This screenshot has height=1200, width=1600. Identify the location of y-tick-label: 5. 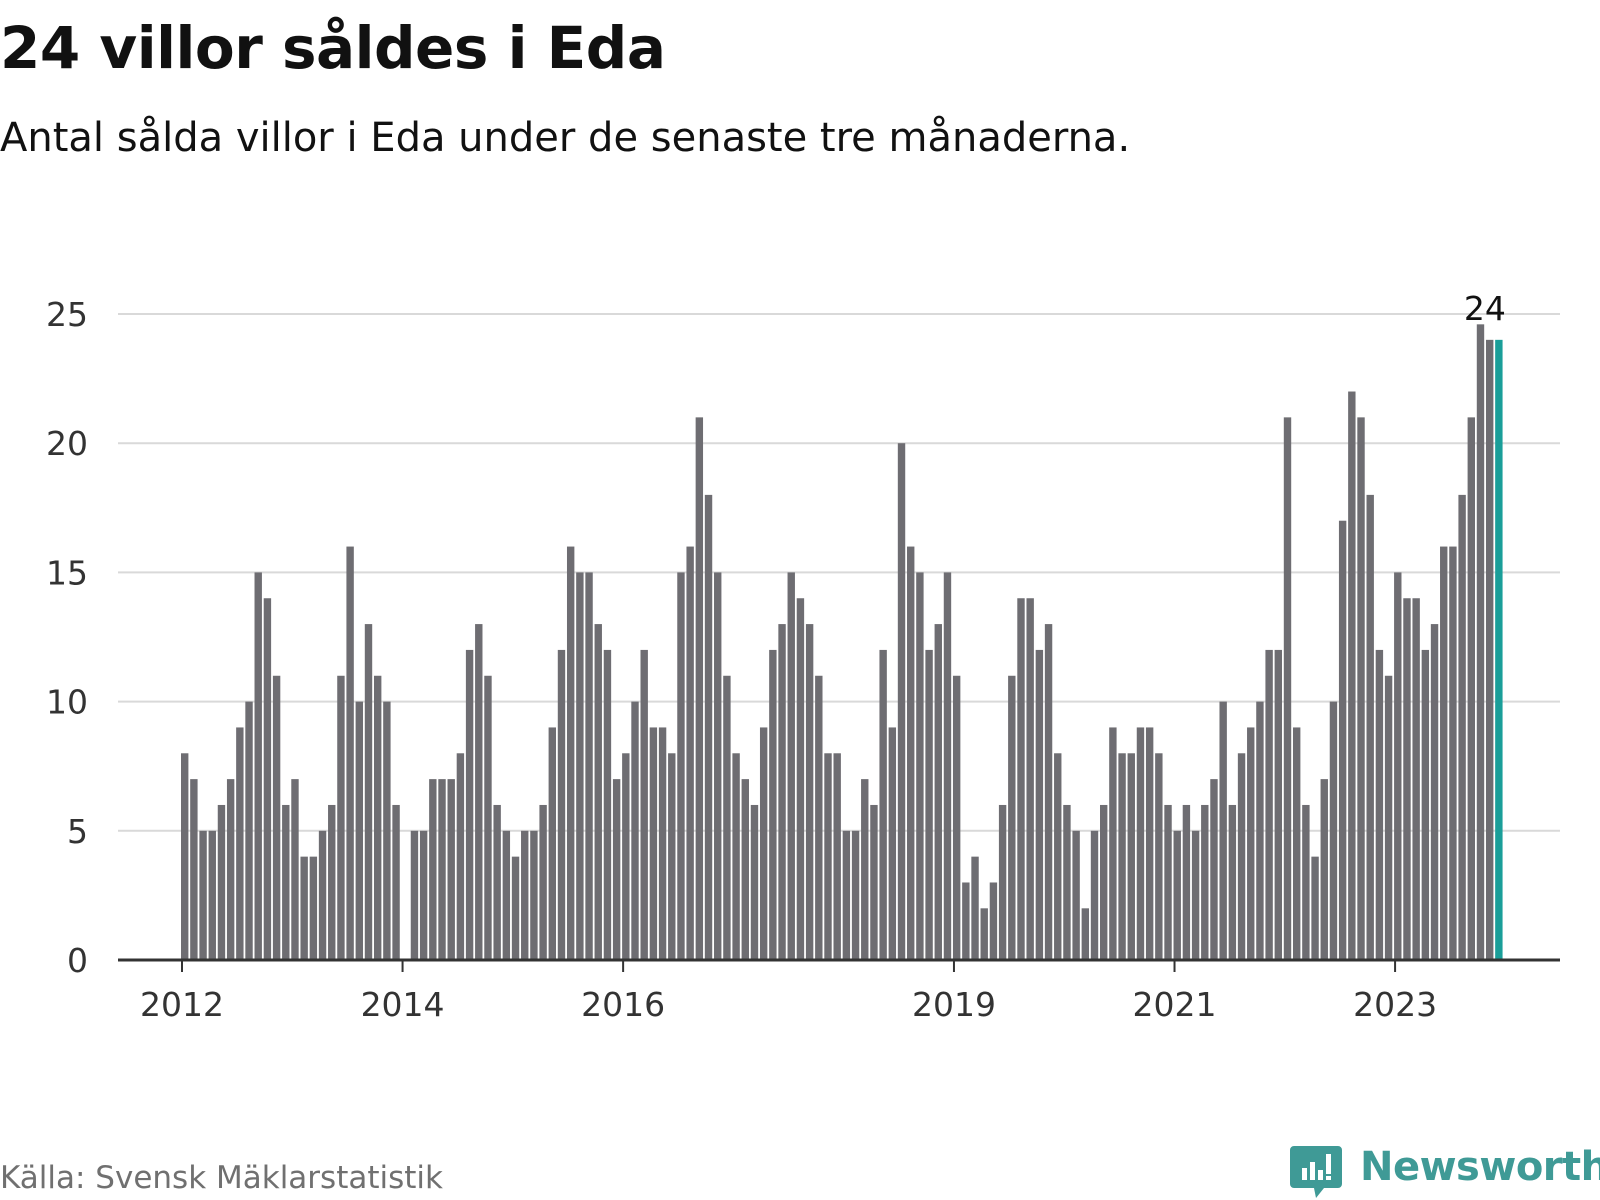
(77, 831).